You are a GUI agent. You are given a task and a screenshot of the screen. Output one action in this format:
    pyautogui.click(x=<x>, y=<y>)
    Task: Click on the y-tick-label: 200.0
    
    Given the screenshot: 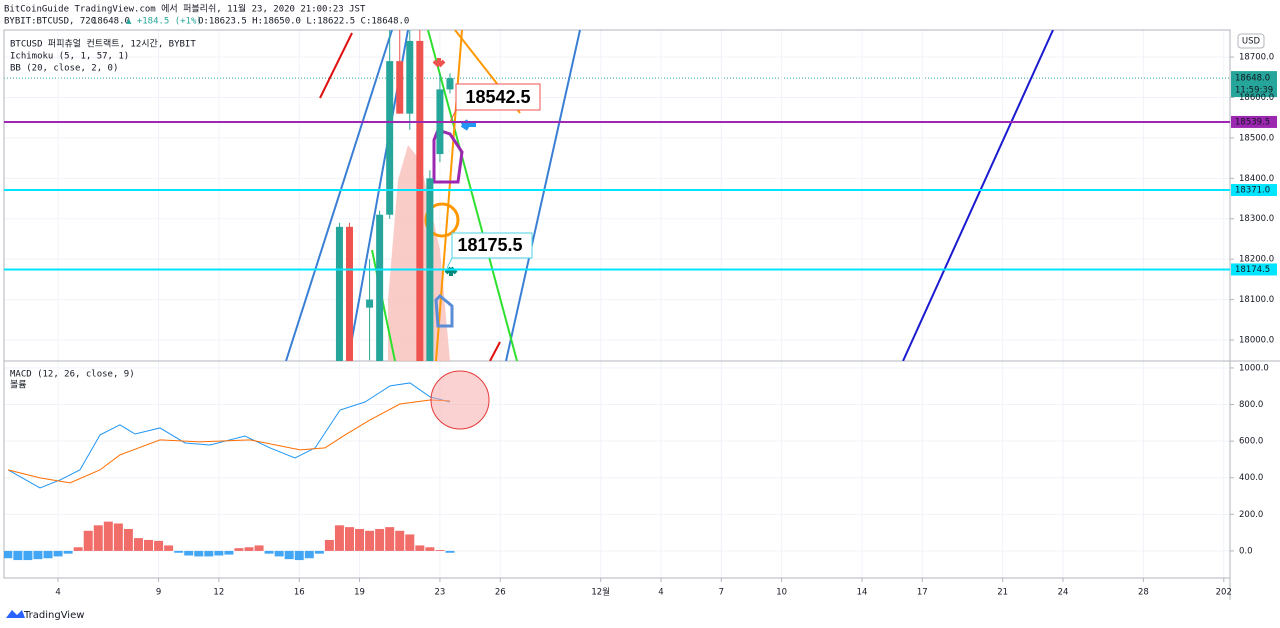 What is the action you would take?
    pyautogui.click(x=1251, y=515)
    